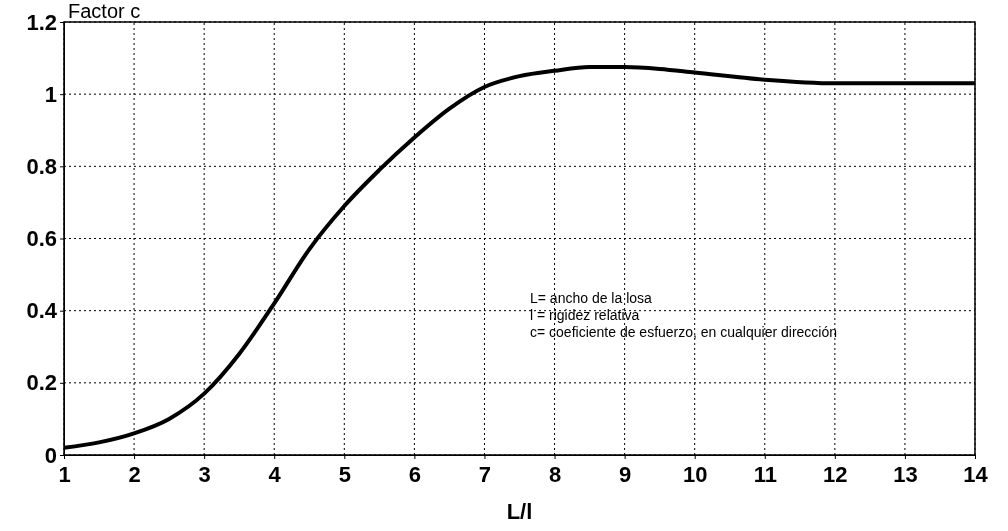  What do you see at coordinates (905, 474) in the screenshot?
I see `x-tick-label: 13` at bounding box center [905, 474].